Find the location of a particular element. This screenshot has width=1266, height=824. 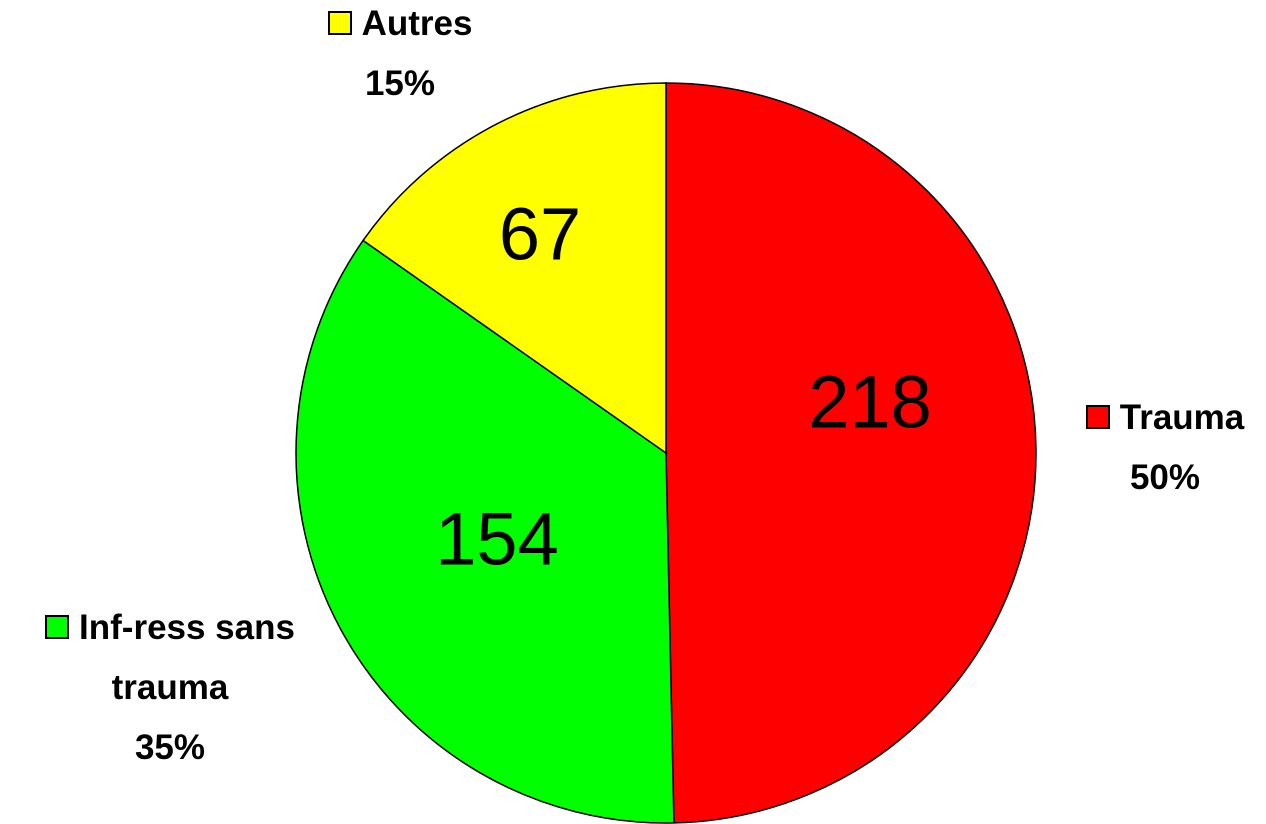

pie-slice is located at coordinates (514, 268).